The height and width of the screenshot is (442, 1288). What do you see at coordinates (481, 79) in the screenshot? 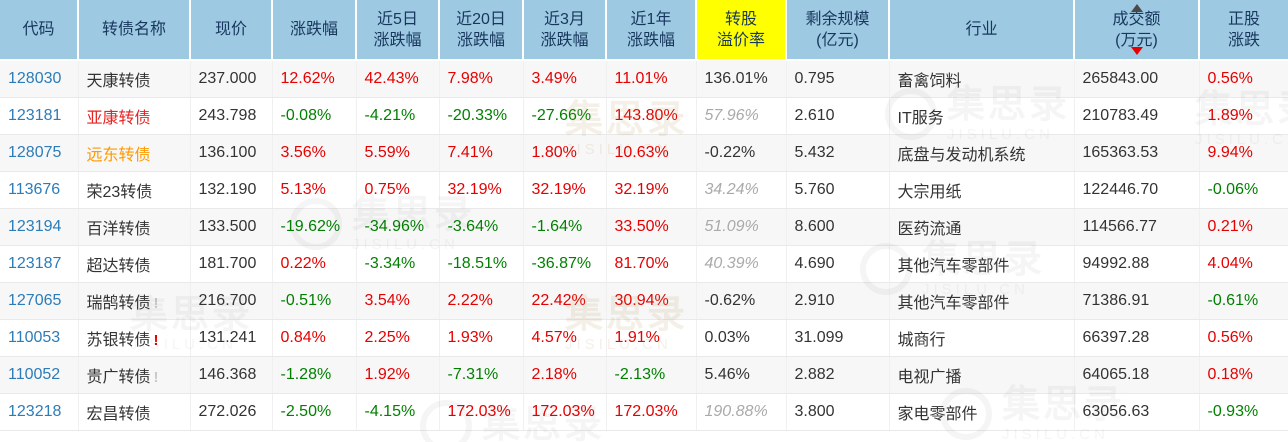
I see `chg20d-cell: 7.98%` at bounding box center [481, 79].